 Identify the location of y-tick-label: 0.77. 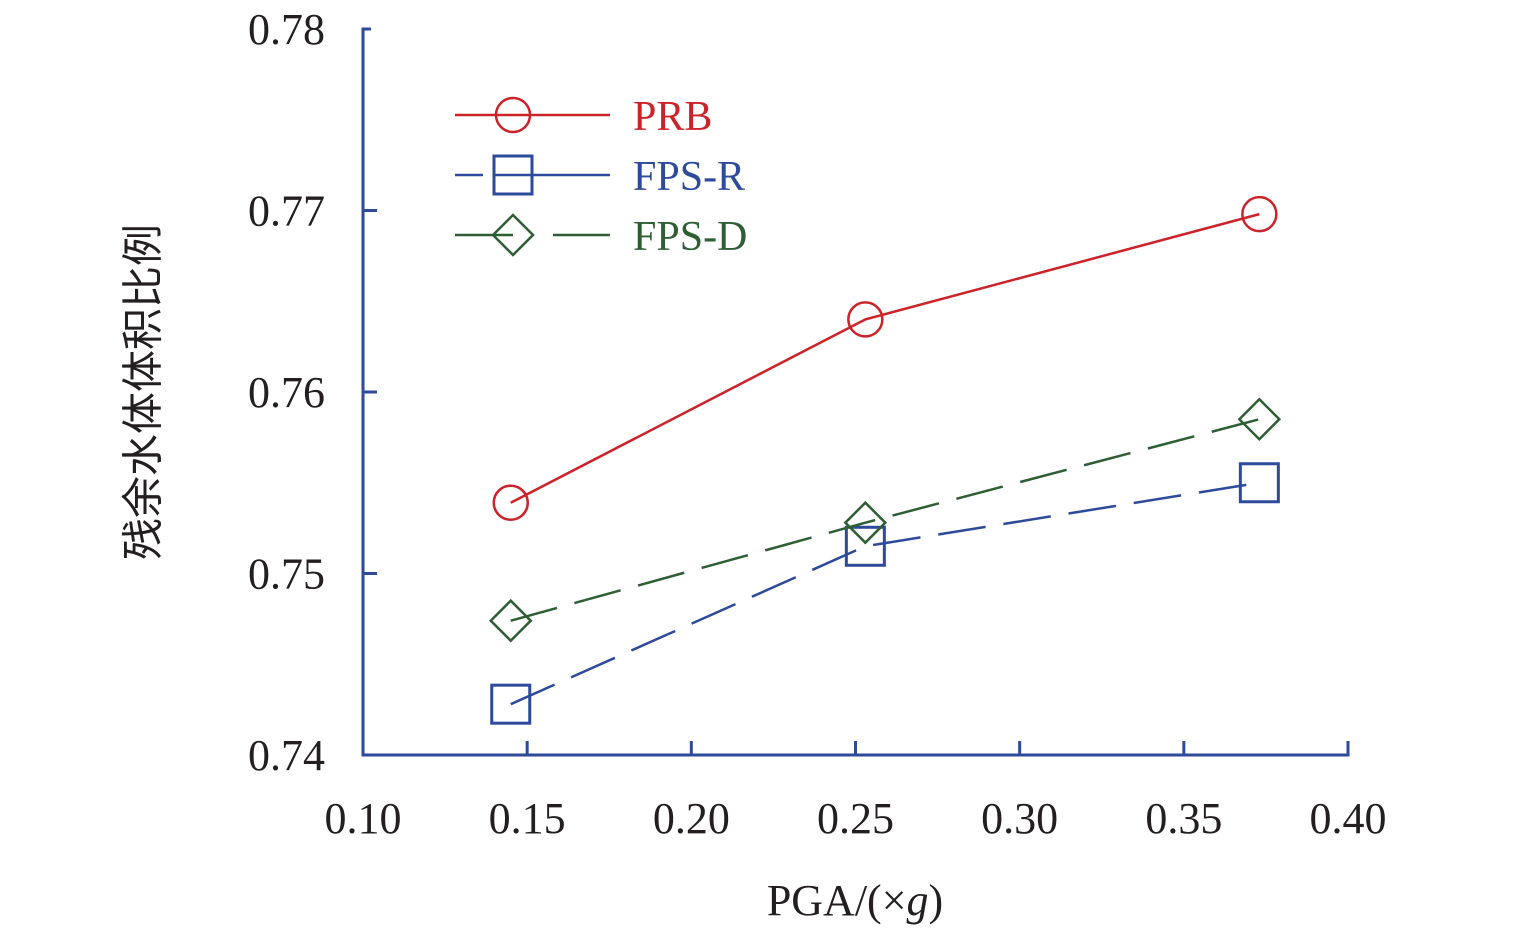
(286, 211).